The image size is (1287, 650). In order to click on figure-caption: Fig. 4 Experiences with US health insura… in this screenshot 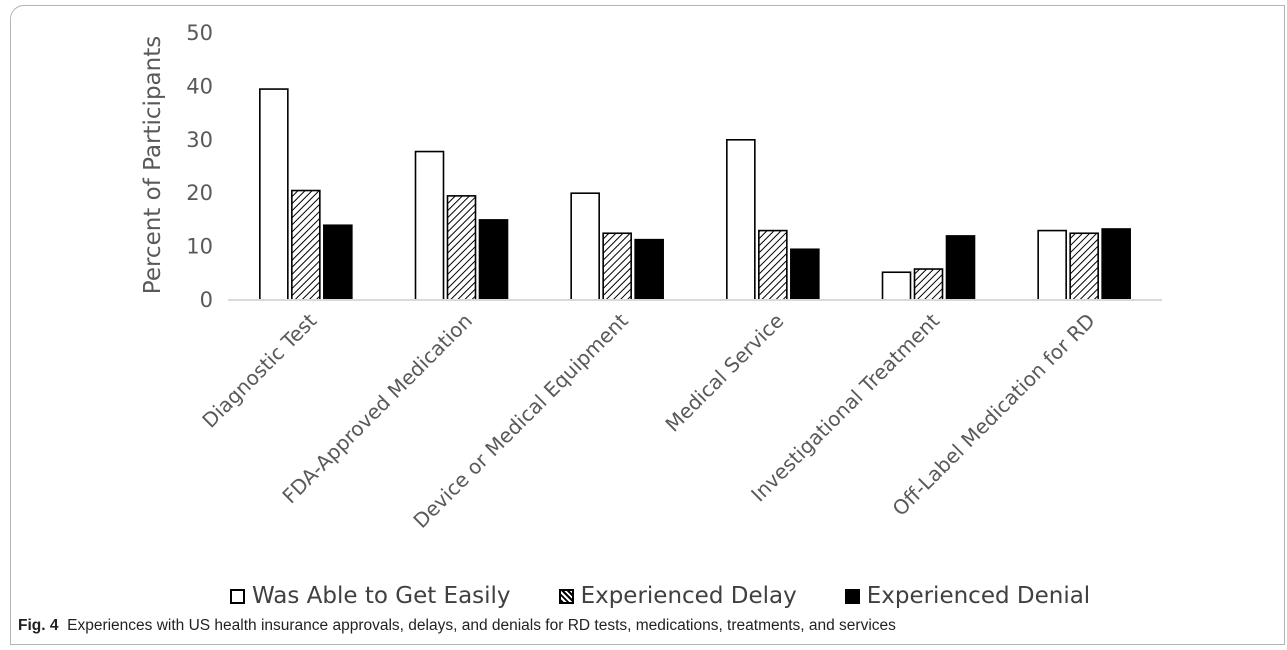, I will do `click(457, 626)`.